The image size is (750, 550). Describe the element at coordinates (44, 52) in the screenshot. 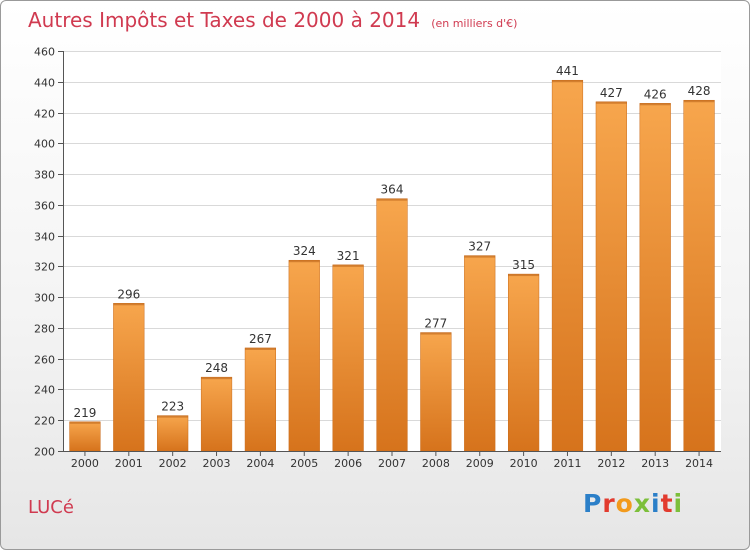

I see `y-tick-label: 460` at that location.